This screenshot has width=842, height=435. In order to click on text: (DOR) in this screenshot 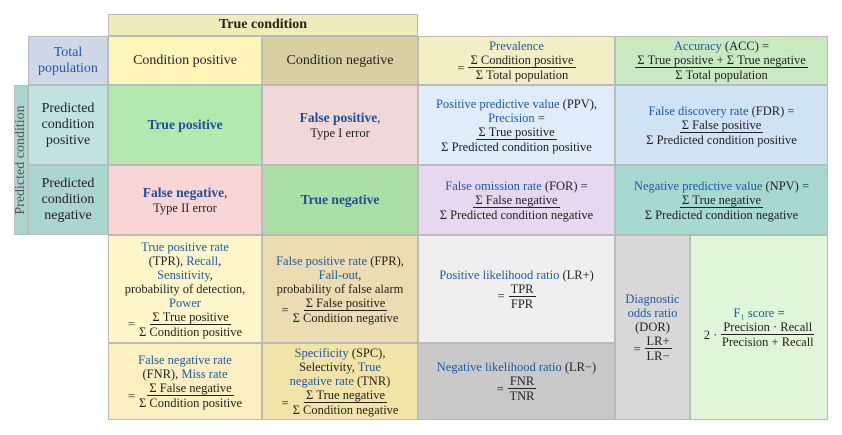, I will do `click(652, 327)`.